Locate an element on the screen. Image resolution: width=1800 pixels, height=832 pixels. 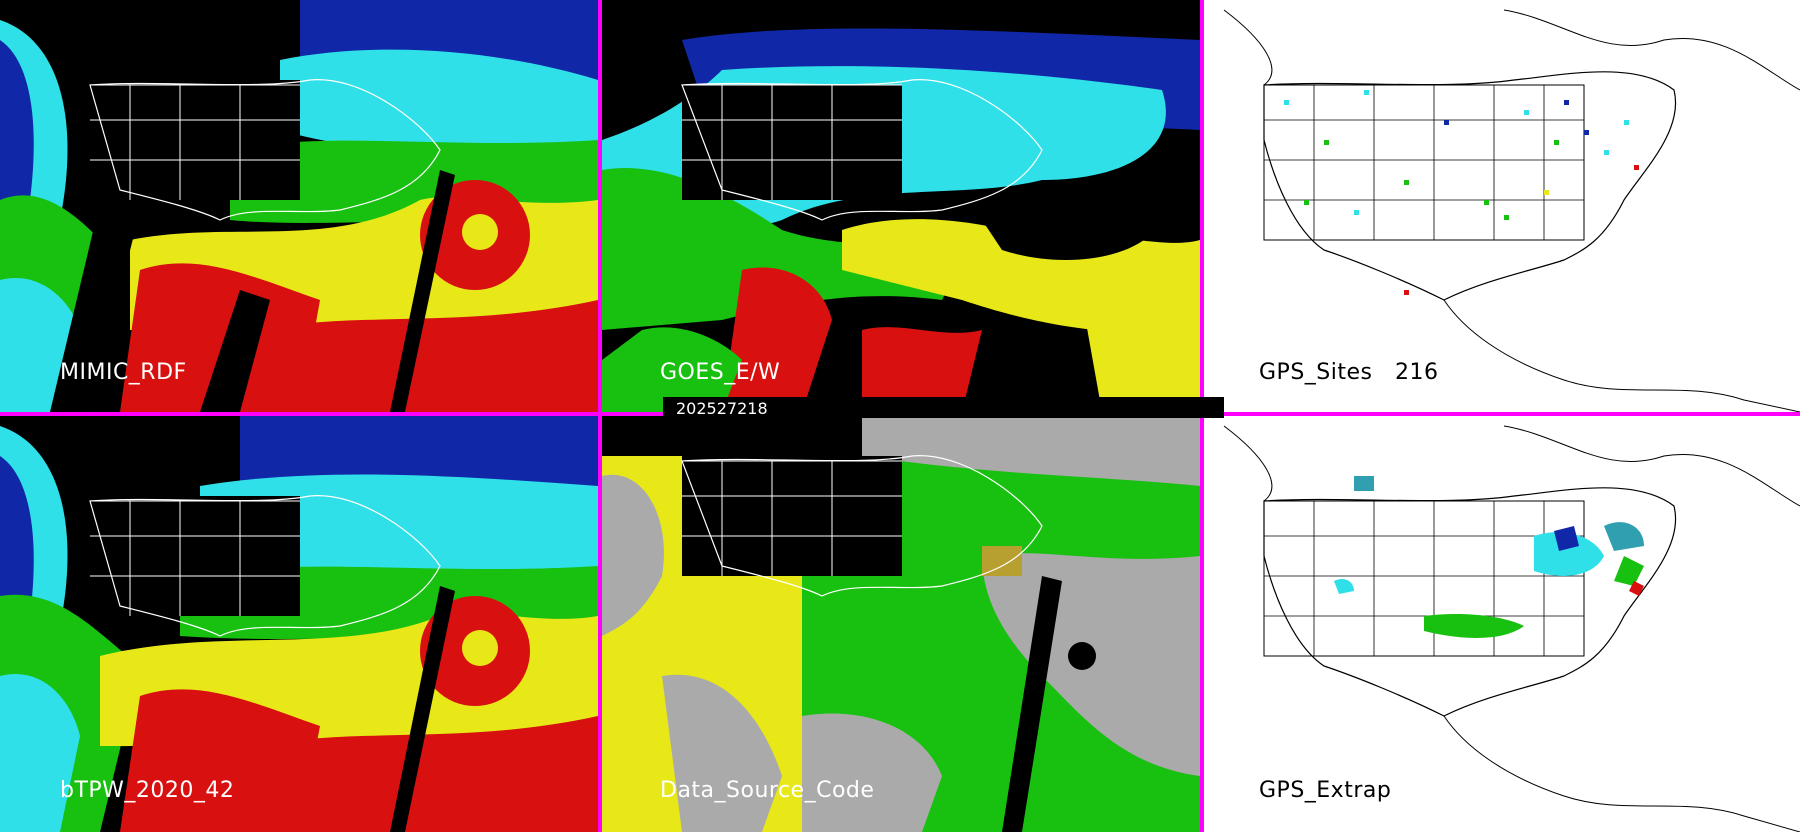
gps-site-markers is located at coordinates (1461, 192).